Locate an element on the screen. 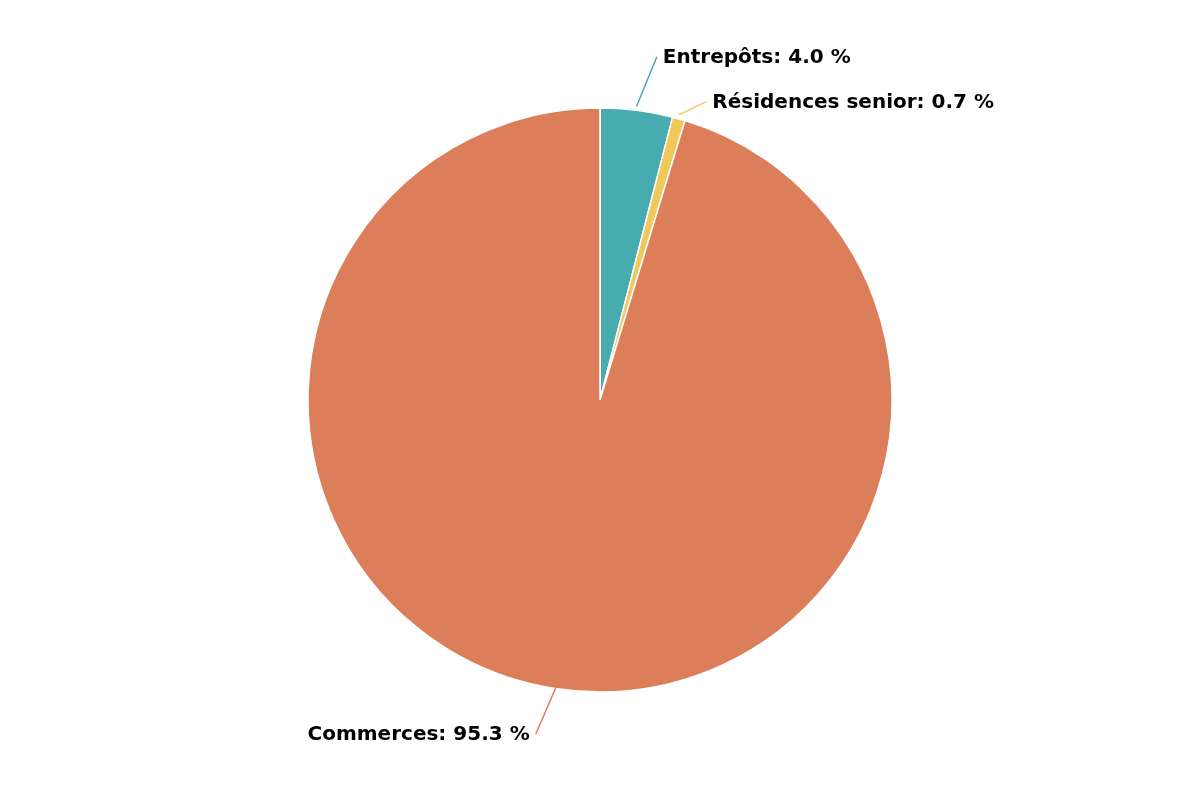  slice-label: Commerces: 95.3 % is located at coordinates (418, 733).